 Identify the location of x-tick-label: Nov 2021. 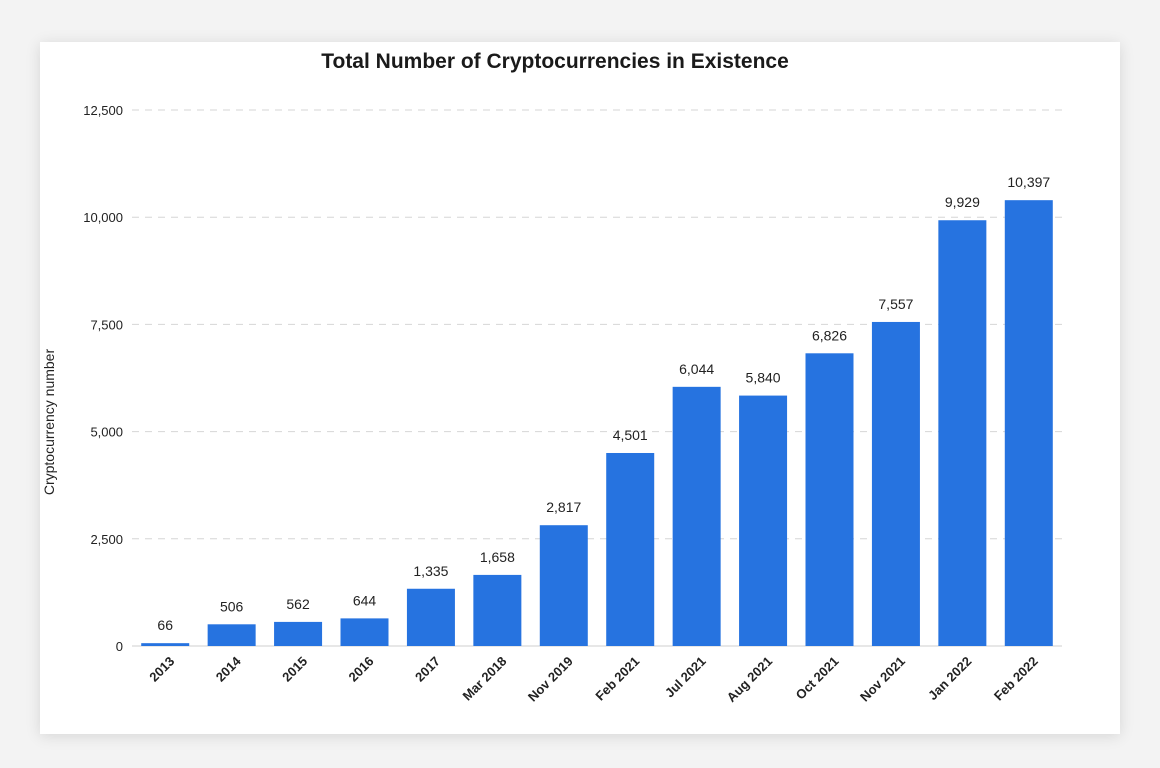
(882, 679).